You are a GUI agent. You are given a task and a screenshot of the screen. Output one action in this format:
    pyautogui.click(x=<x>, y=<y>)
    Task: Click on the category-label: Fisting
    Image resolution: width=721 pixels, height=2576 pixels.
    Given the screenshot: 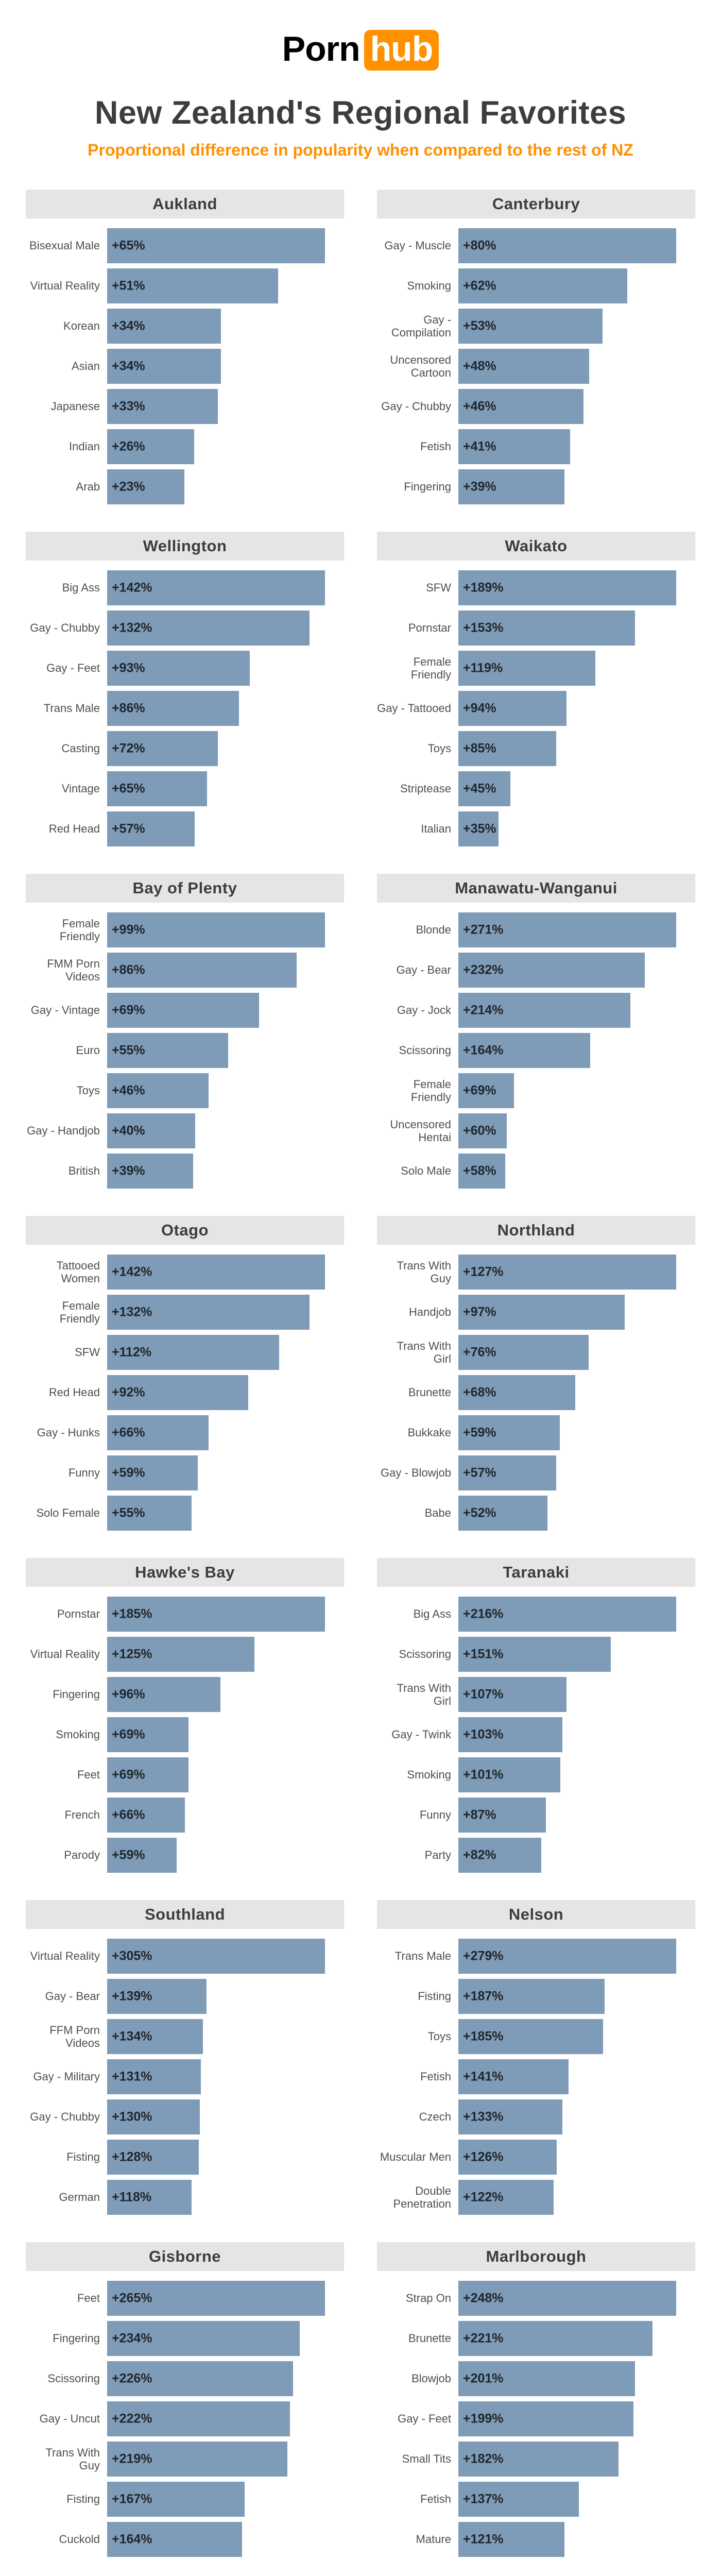 What is the action you would take?
    pyautogui.click(x=83, y=2157)
    